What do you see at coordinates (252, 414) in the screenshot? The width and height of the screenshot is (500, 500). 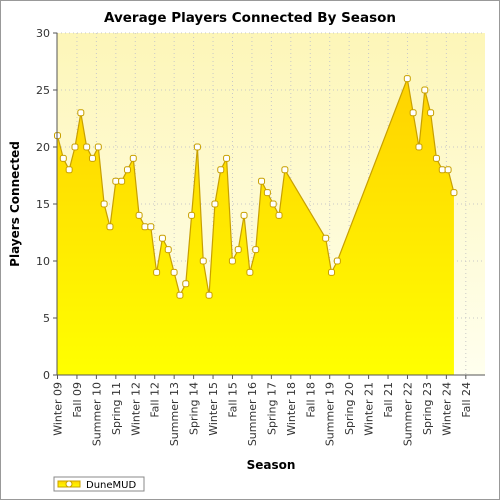 I see `x-tick-label: Summer 16` at bounding box center [252, 414].